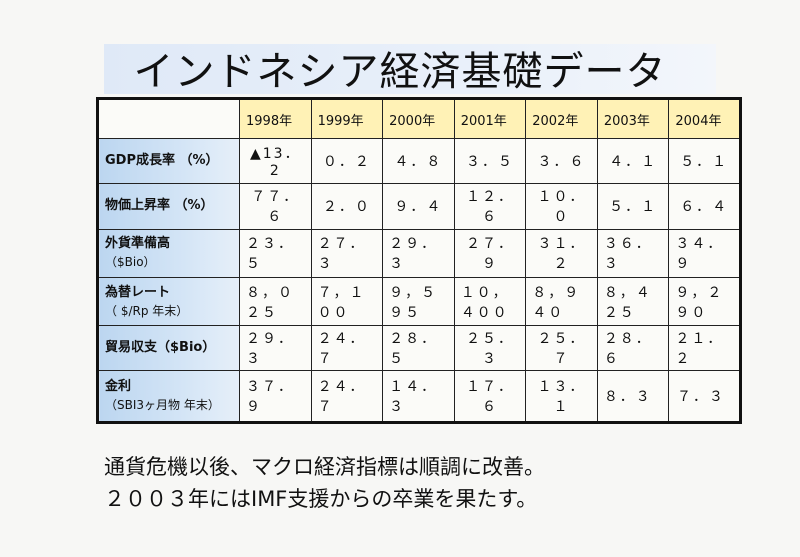  Describe the element at coordinates (347, 206) in the screenshot. I see `data-cell: ２．０` at that location.